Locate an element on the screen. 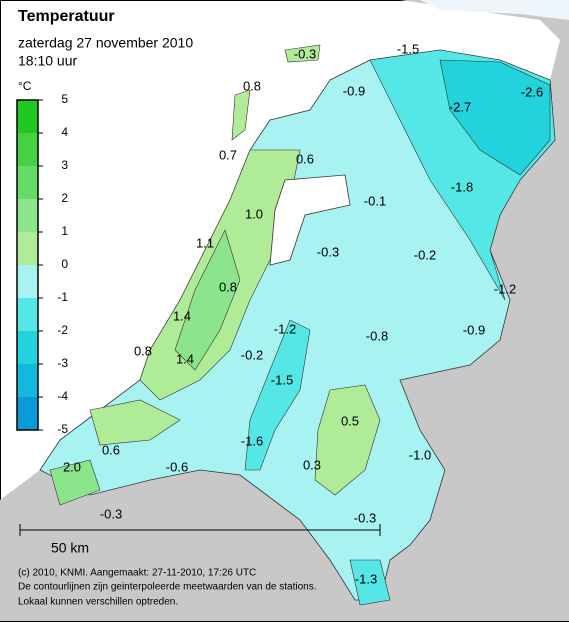 The width and height of the screenshot is (569, 622). legend-tick-label: -2 is located at coordinates (62, 330).